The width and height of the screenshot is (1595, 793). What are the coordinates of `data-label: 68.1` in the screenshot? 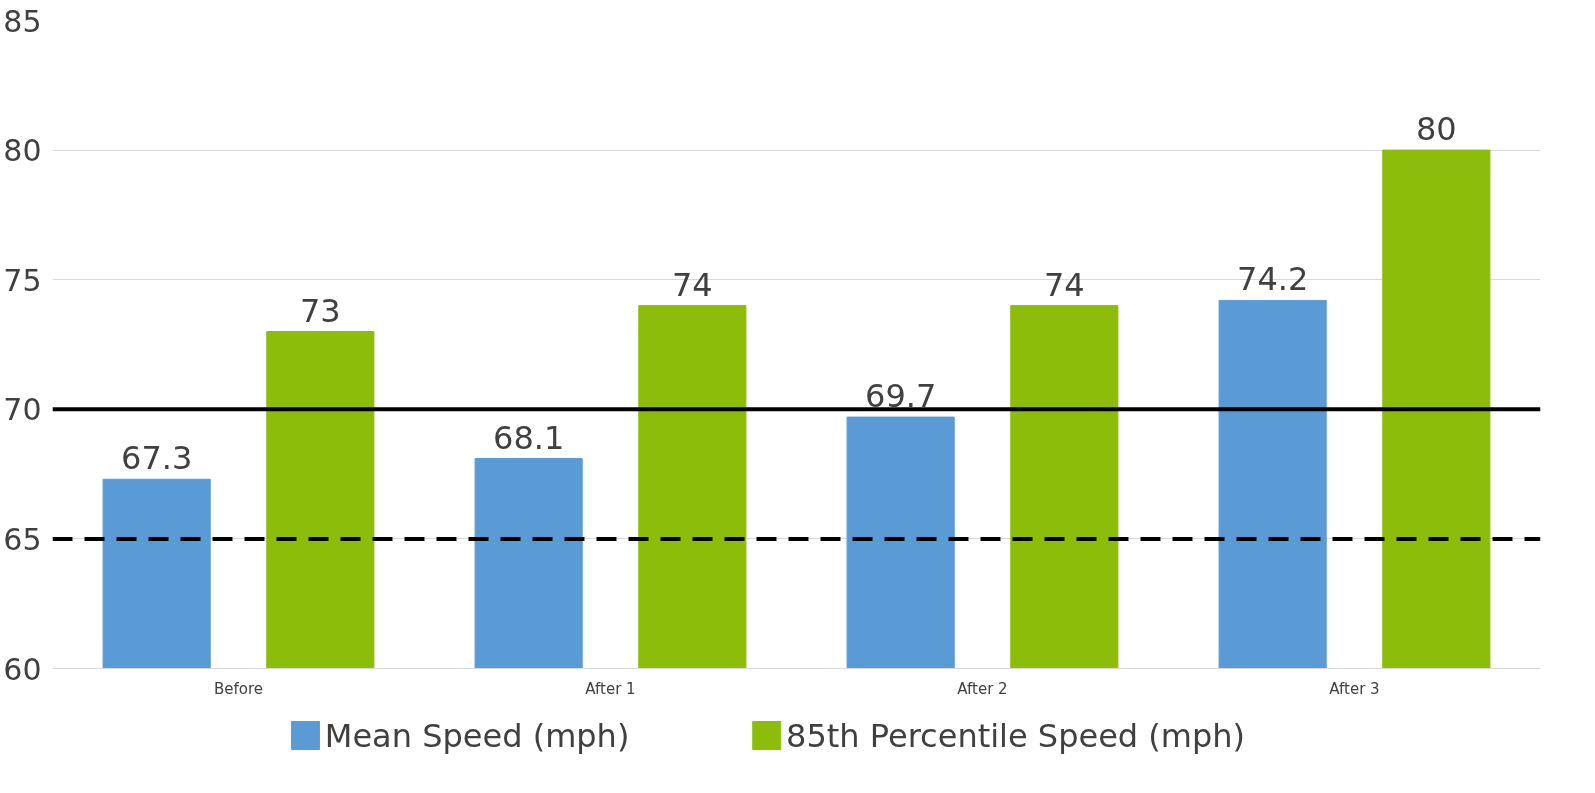 It's located at (529, 437).